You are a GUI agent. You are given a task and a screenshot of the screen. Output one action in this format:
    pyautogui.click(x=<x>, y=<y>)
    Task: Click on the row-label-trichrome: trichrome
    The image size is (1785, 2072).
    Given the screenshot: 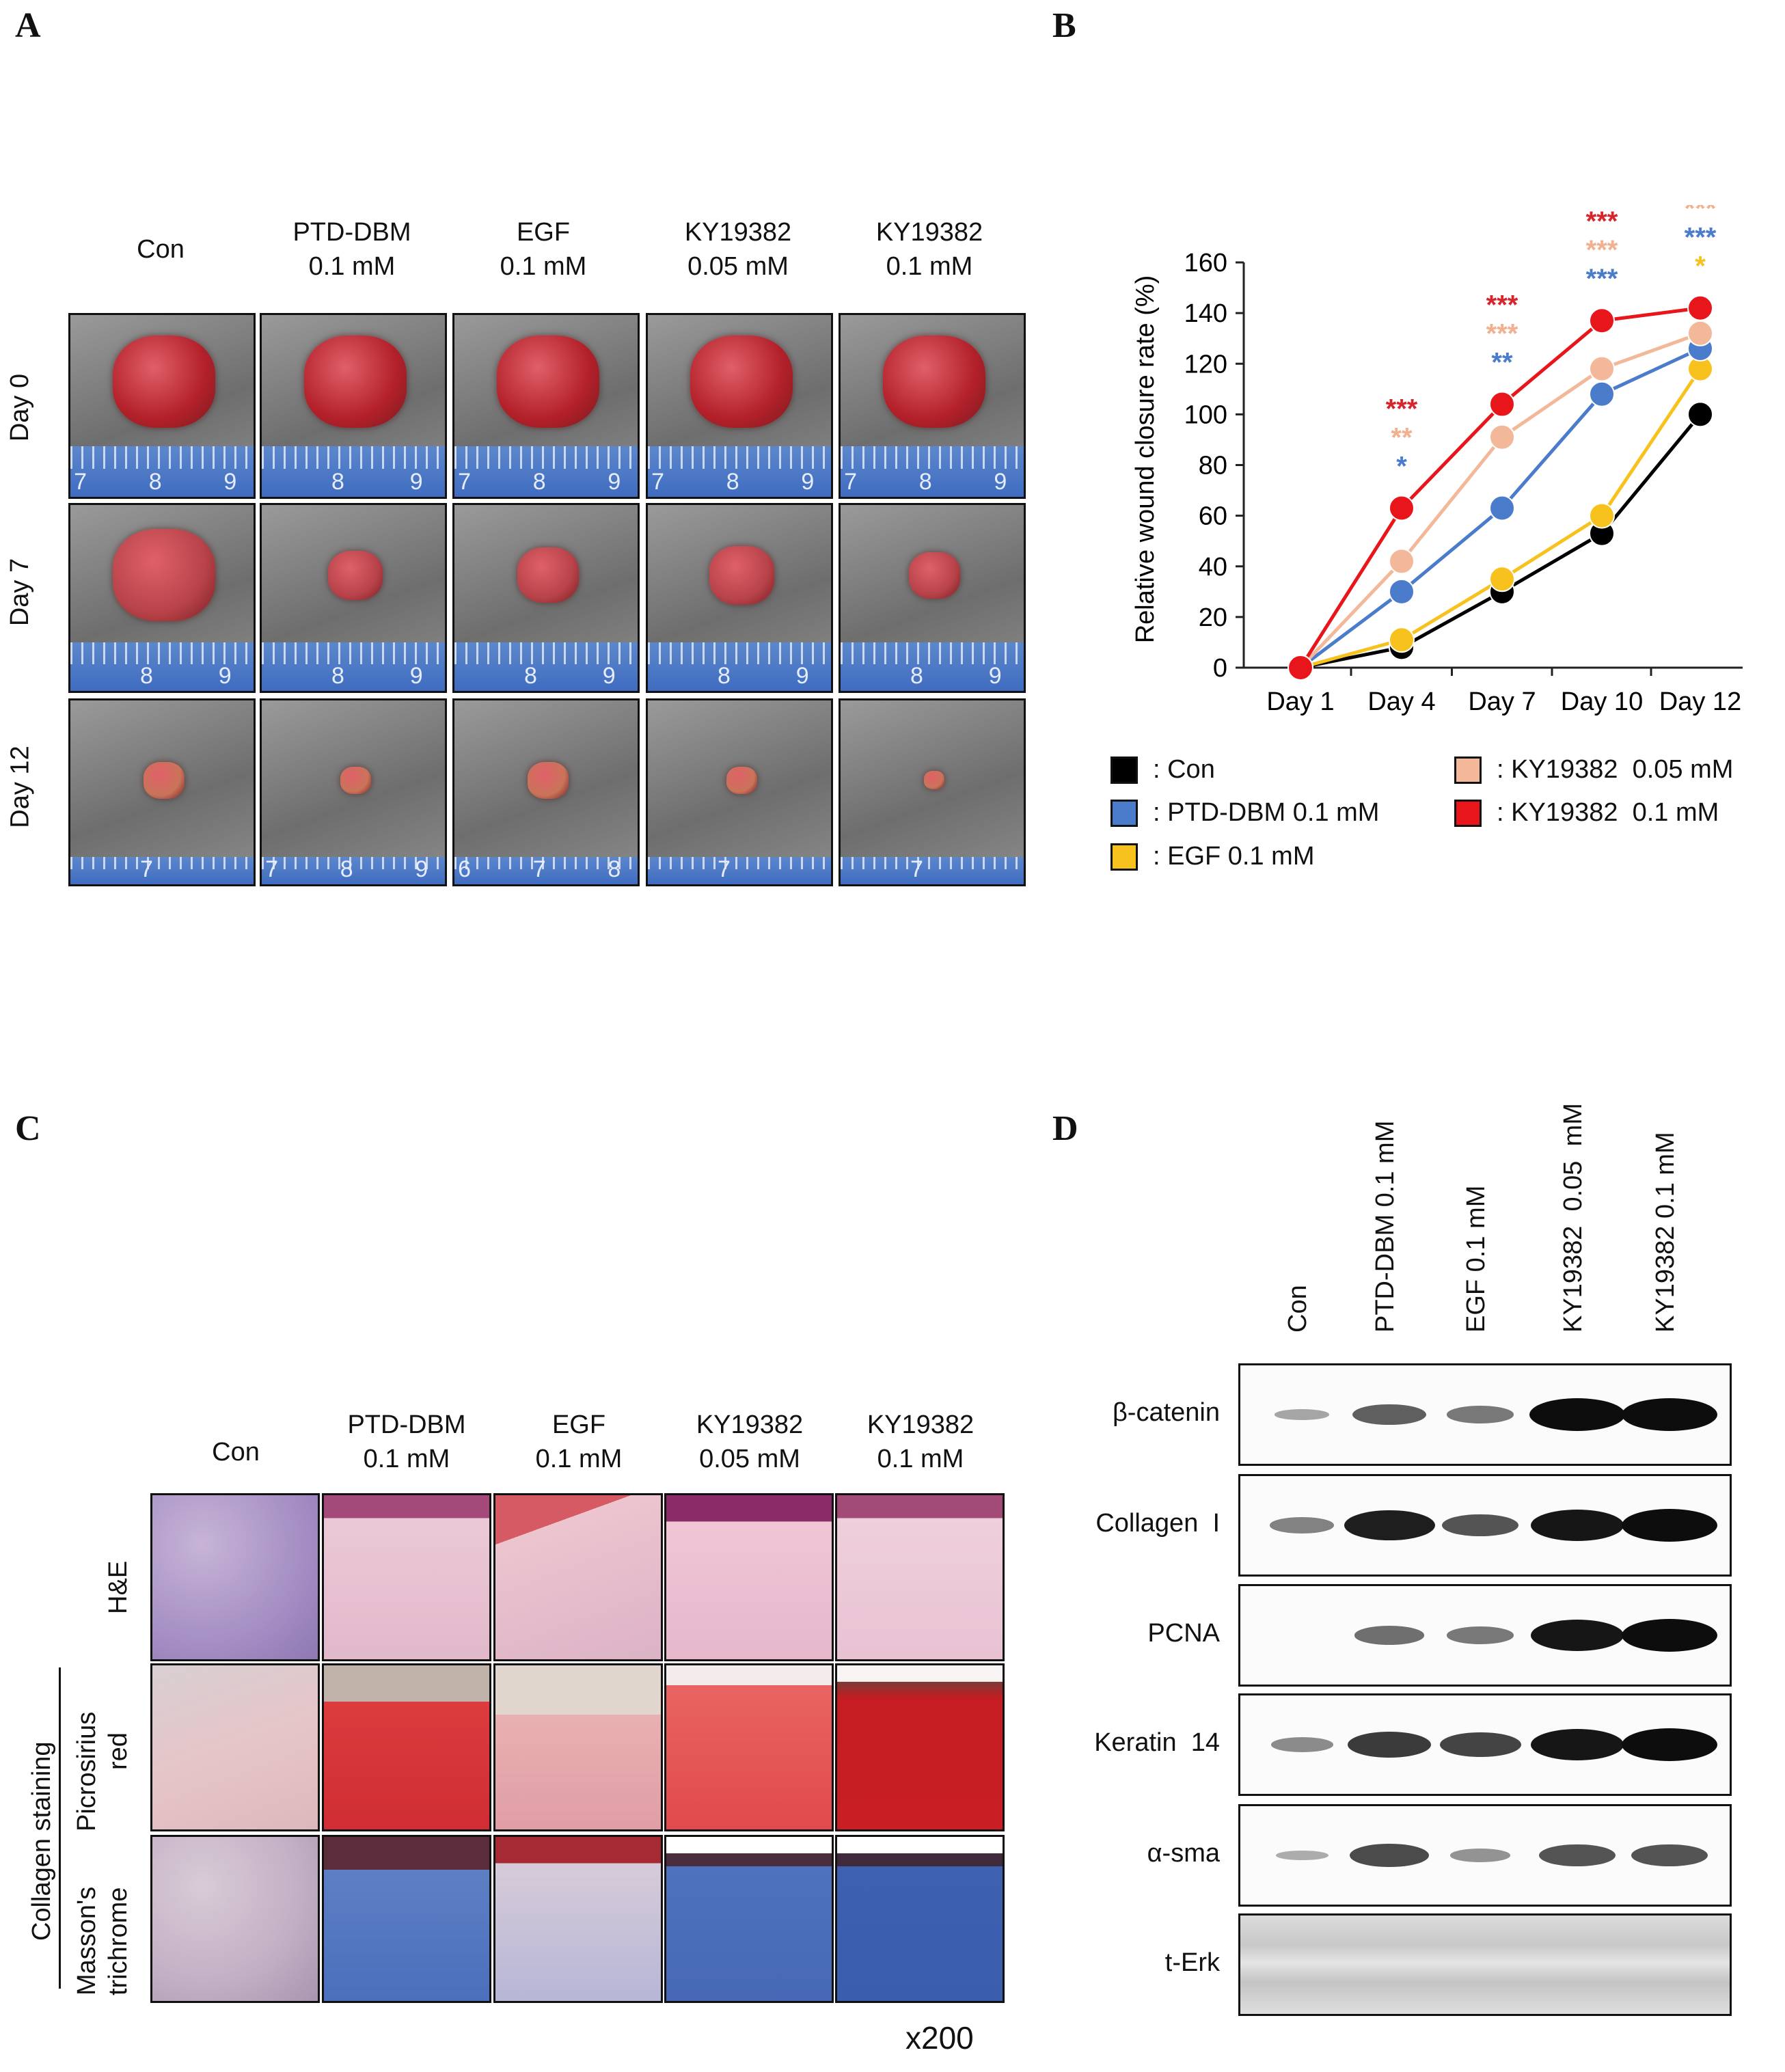 What is the action you would take?
    pyautogui.click(x=118, y=1941)
    